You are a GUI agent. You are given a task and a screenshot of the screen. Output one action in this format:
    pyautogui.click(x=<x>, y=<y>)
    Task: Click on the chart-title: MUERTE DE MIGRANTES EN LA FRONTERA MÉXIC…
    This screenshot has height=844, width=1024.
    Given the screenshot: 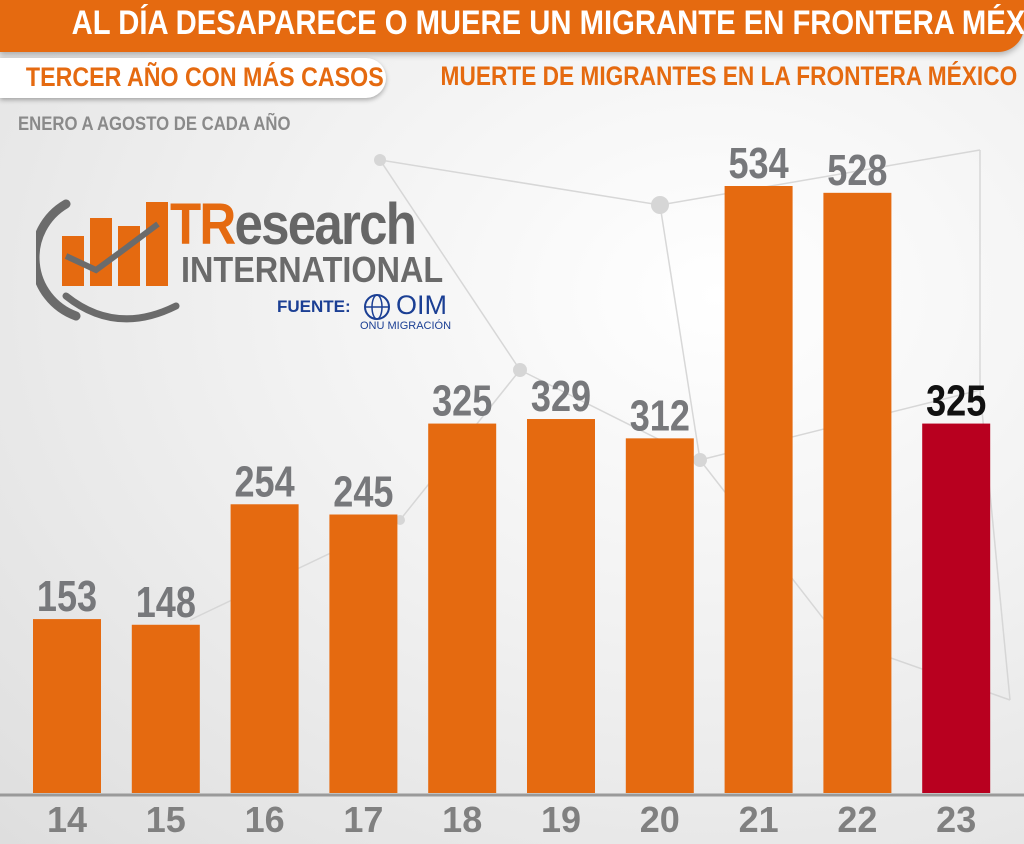 What is the action you would take?
    pyautogui.click(x=732, y=76)
    